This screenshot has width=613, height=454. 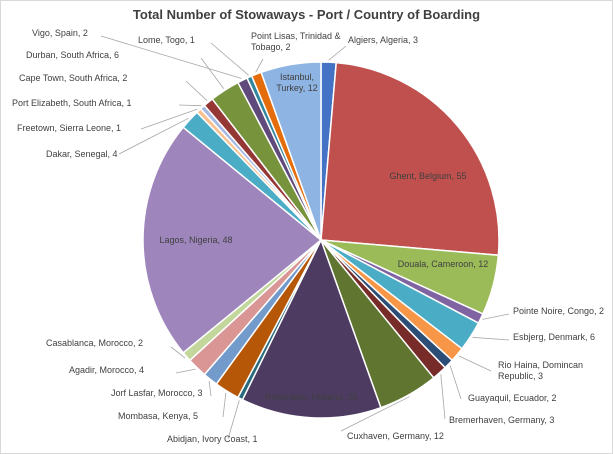 What do you see at coordinates (178, 352) in the screenshot?
I see `leader-casablanca-morocco` at bounding box center [178, 352].